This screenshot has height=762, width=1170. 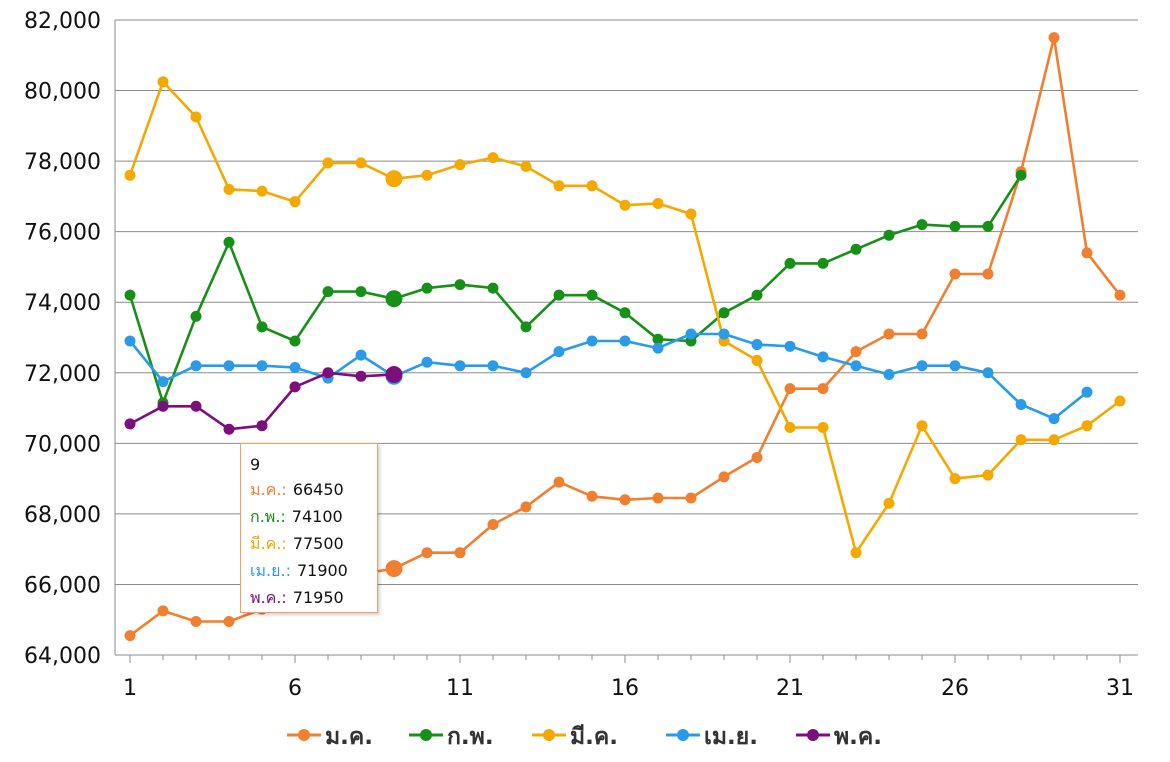 I want to click on legend-item: เม.ย., so click(x=712, y=737).